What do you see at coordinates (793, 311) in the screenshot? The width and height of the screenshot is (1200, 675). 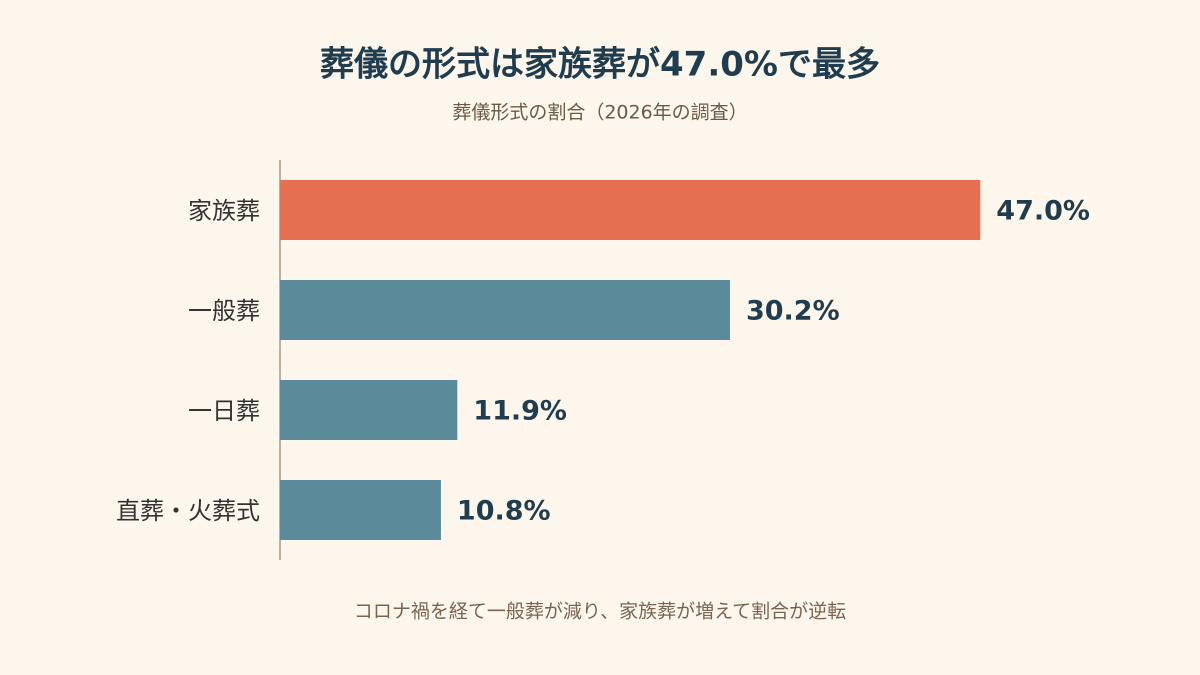 I see `value-label: 30.2%` at bounding box center [793, 311].